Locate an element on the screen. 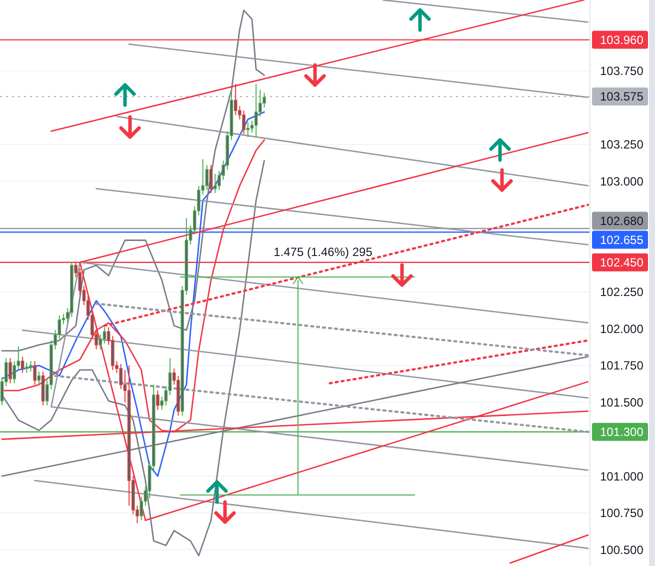 The height and width of the screenshot is (566, 655). y-tick-label: 100.500 is located at coordinates (622, 549).